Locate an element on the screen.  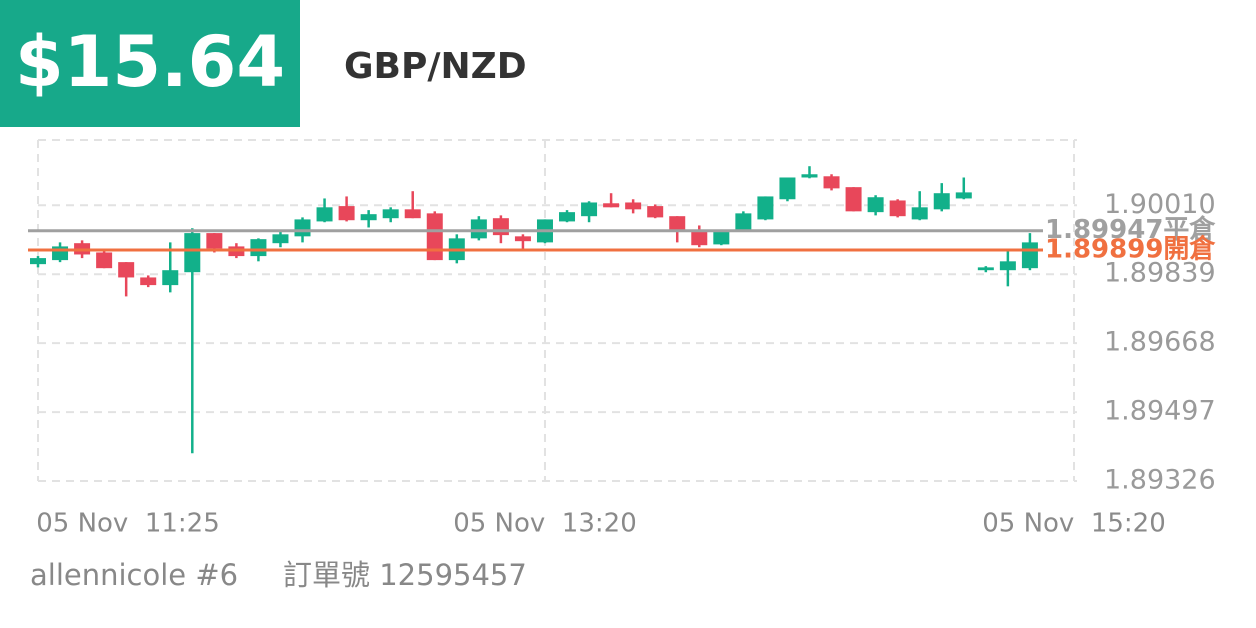
y-tick-label: 1.90010 is located at coordinates (1160, 204).